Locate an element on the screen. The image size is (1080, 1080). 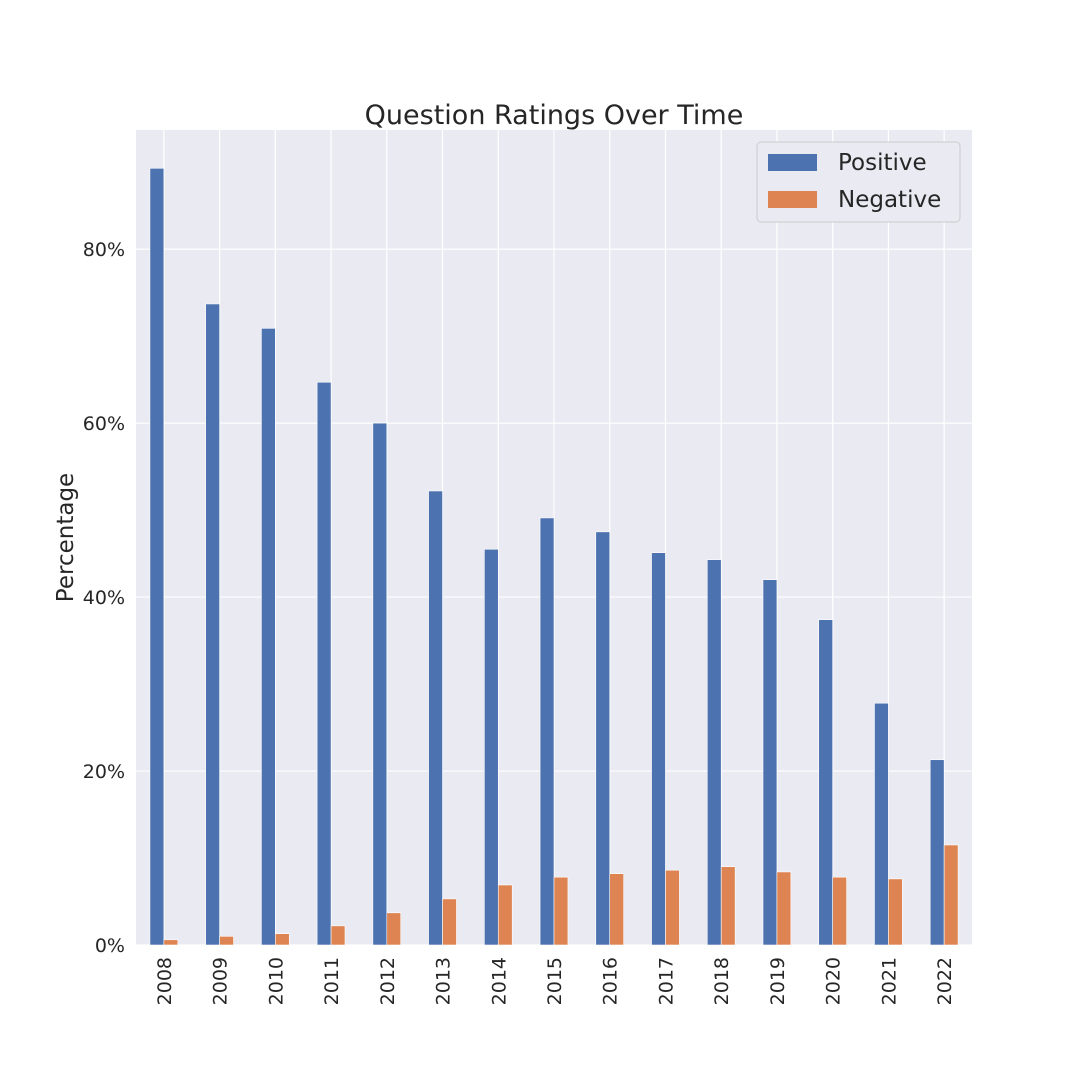
x-tick-label: 2020 is located at coordinates (834, 981).